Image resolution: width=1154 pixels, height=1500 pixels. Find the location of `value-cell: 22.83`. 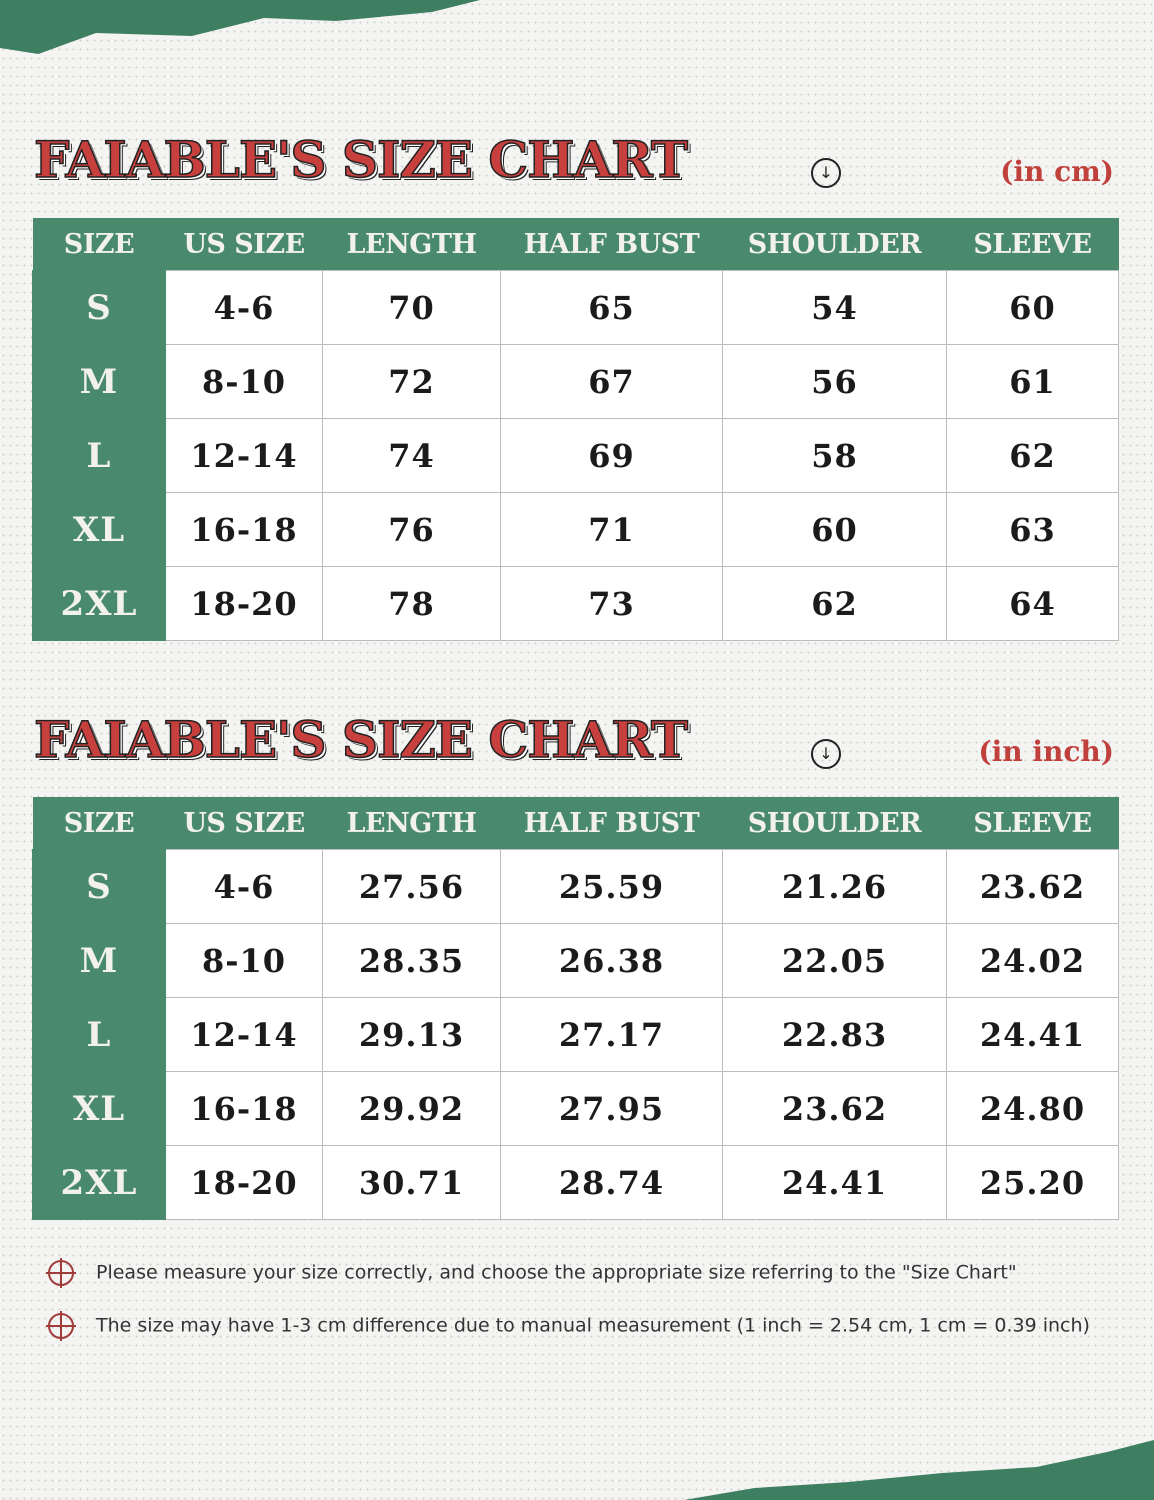

value-cell: 22.83 is located at coordinates (834, 1034).